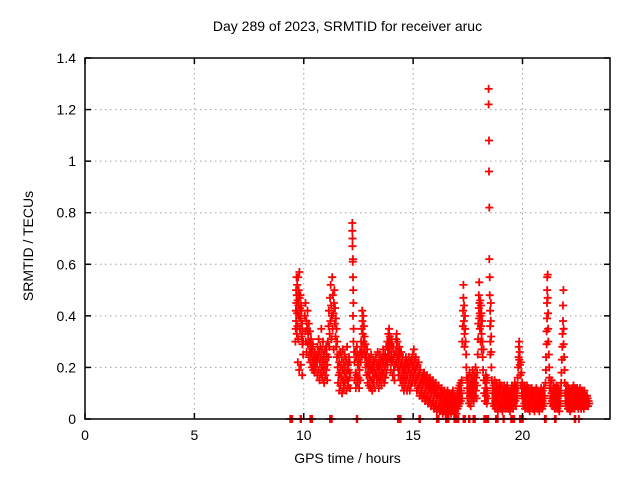  What do you see at coordinates (304, 435) in the screenshot?
I see `x-tick-label: 10` at bounding box center [304, 435].